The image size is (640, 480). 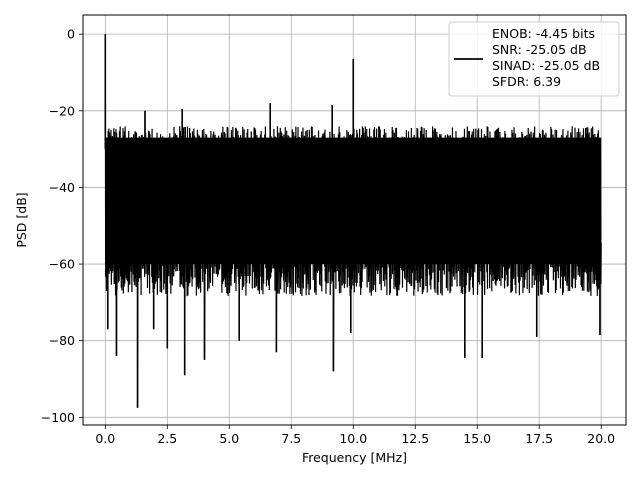 What do you see at coordinates (58, 417) in the screenshot?
I see `y-tick-label: −100` at bounding box center [58, 417].